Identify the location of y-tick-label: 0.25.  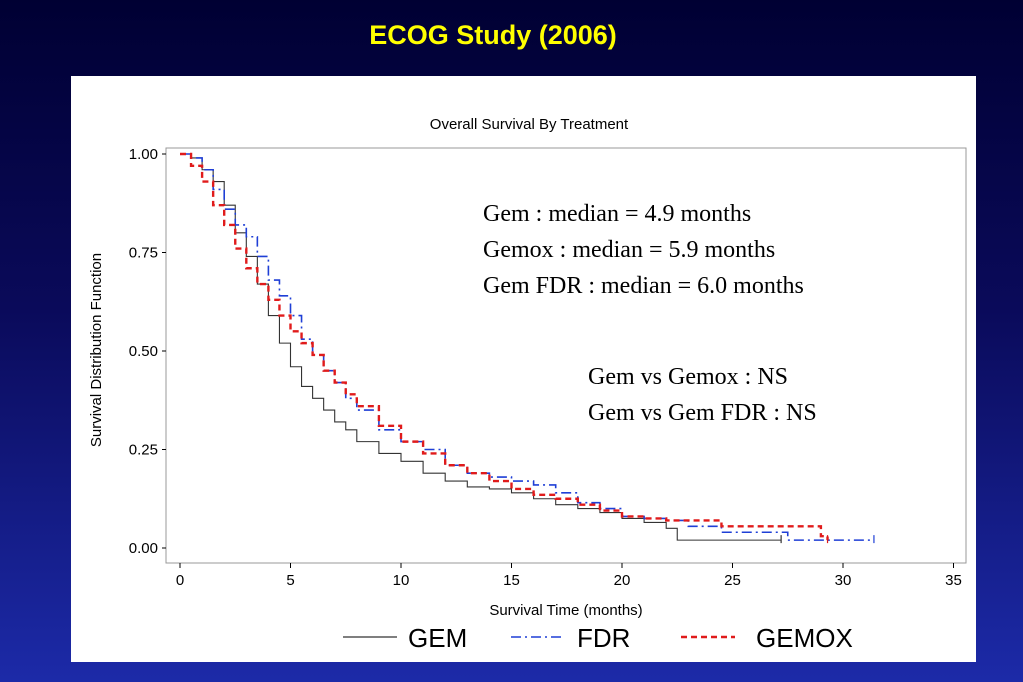
(143, 450).